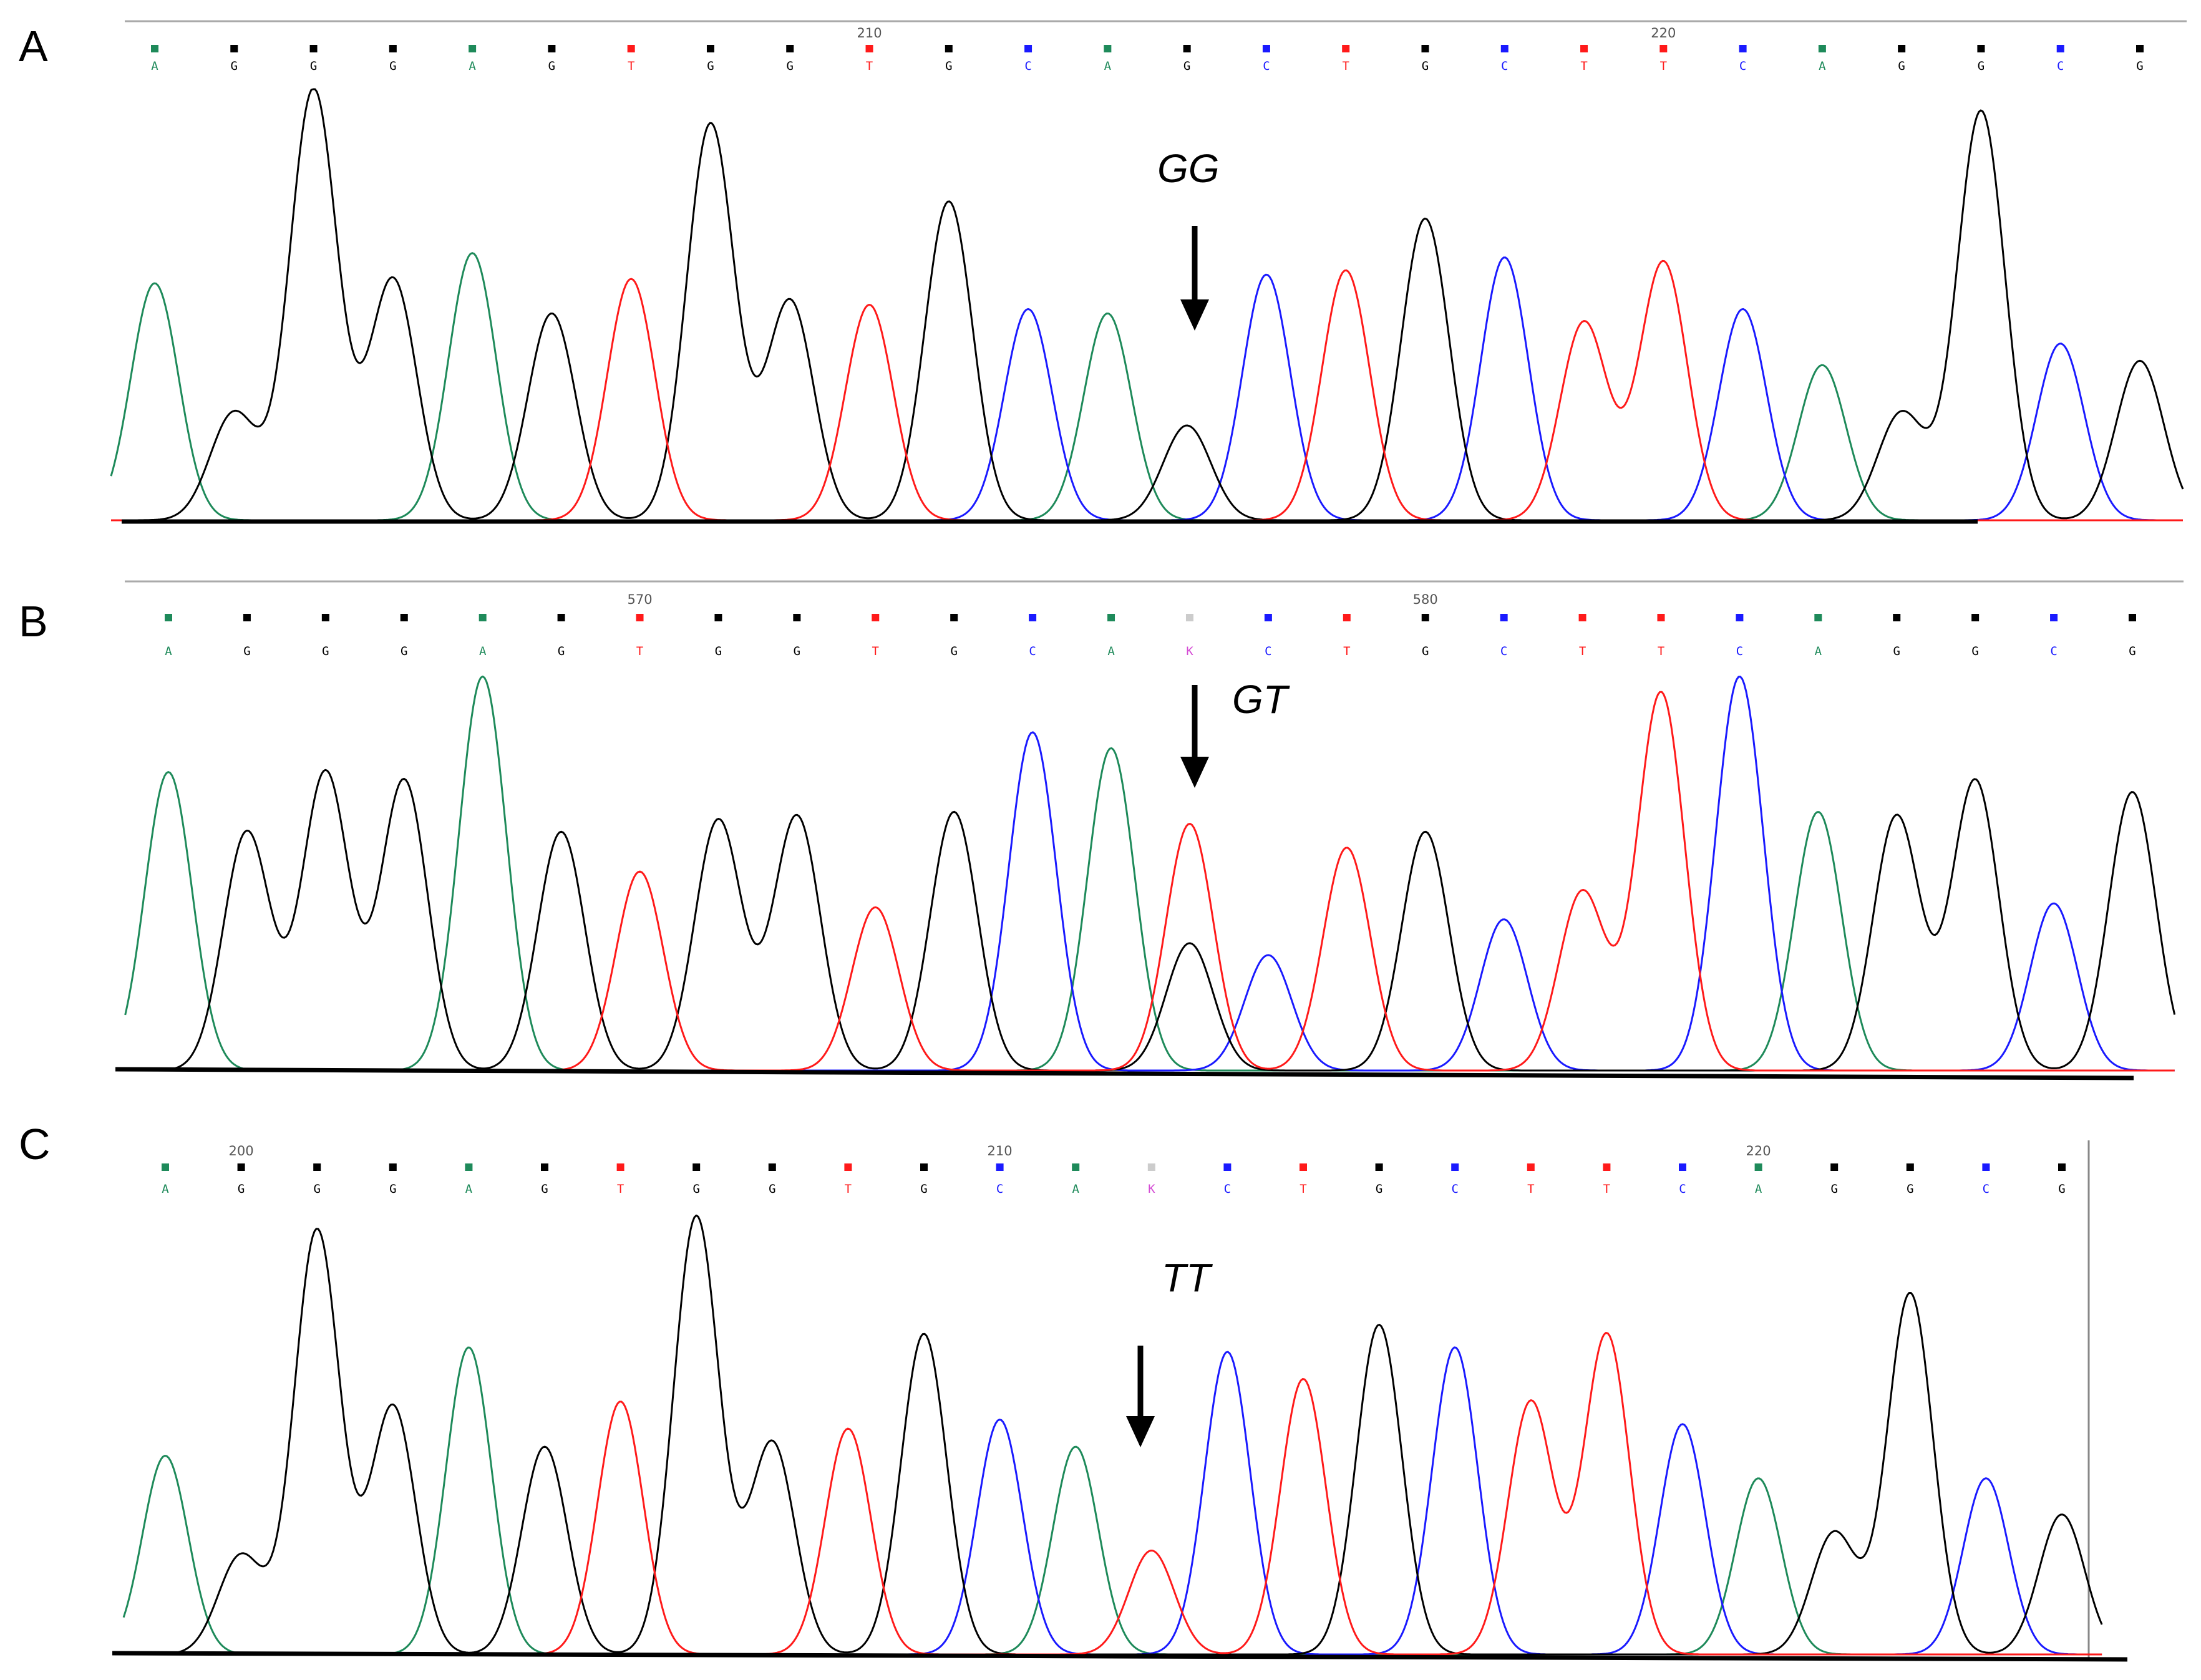 The width and height of the screenshot is (2201, 1680). I want to click on baseline, so click(1124, 1073).